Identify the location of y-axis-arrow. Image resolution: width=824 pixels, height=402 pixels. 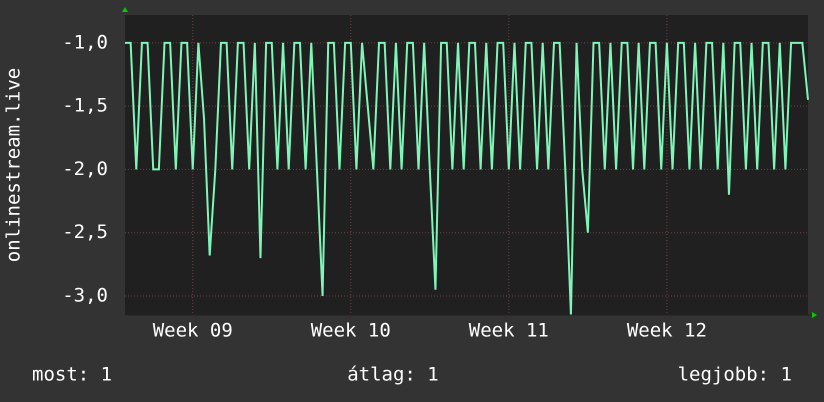
(125, 9).